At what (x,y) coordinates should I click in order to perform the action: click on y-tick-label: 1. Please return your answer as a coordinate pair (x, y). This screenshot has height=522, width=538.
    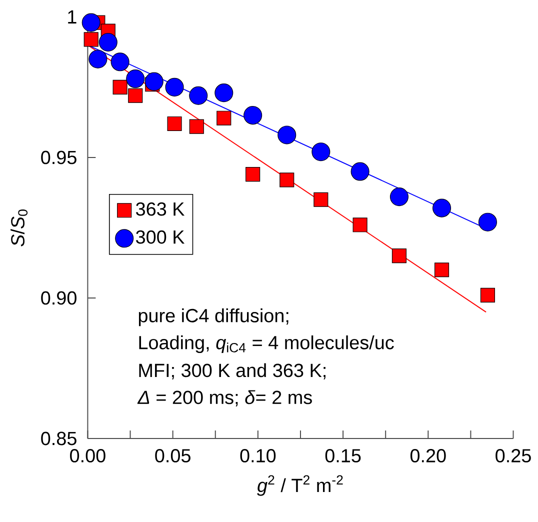
    Looking at the image, I should click on (72, 17).